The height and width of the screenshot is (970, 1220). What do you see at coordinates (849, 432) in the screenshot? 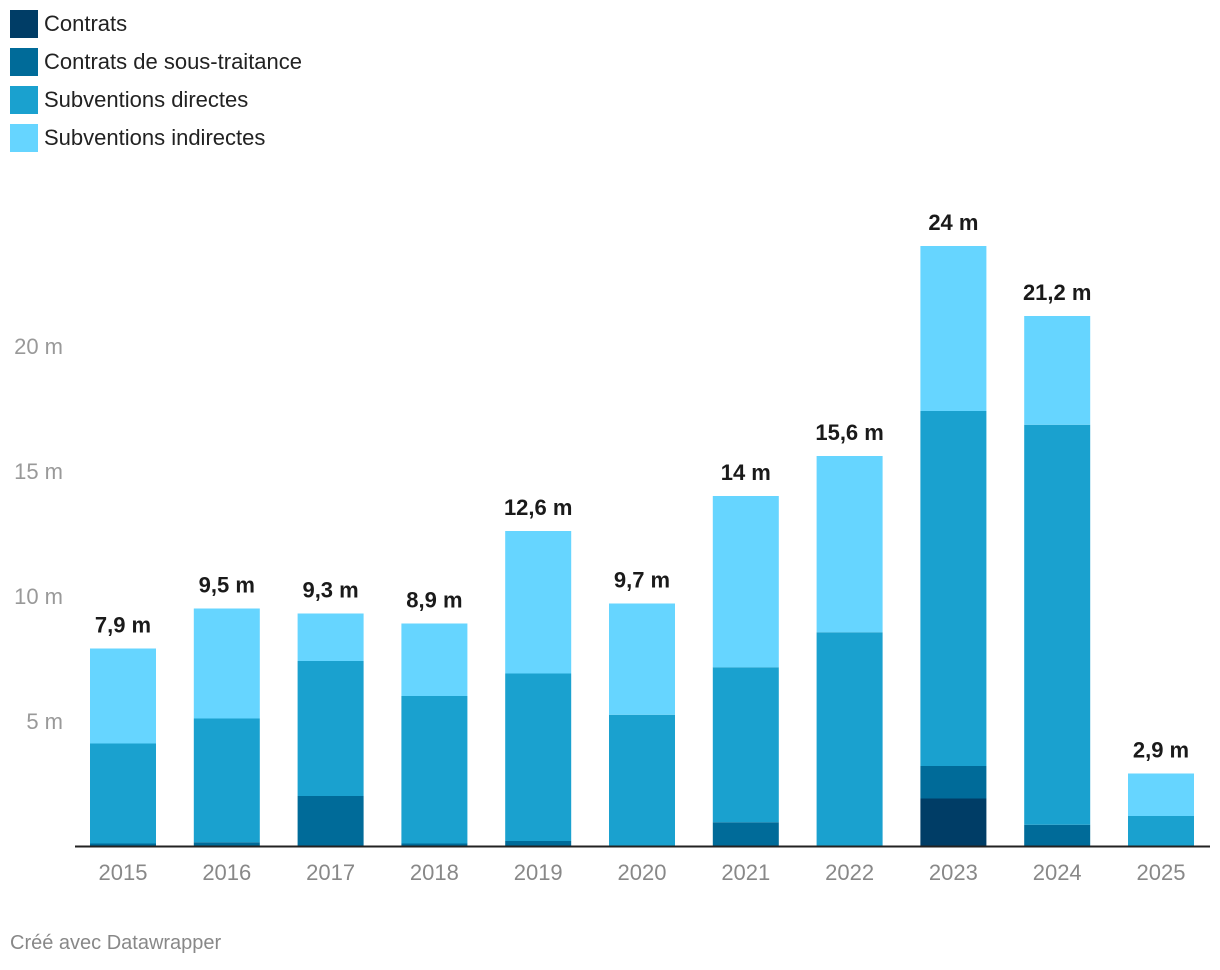
I see `total-label-2022: 15,6 m` at bounding box center [849, 432].